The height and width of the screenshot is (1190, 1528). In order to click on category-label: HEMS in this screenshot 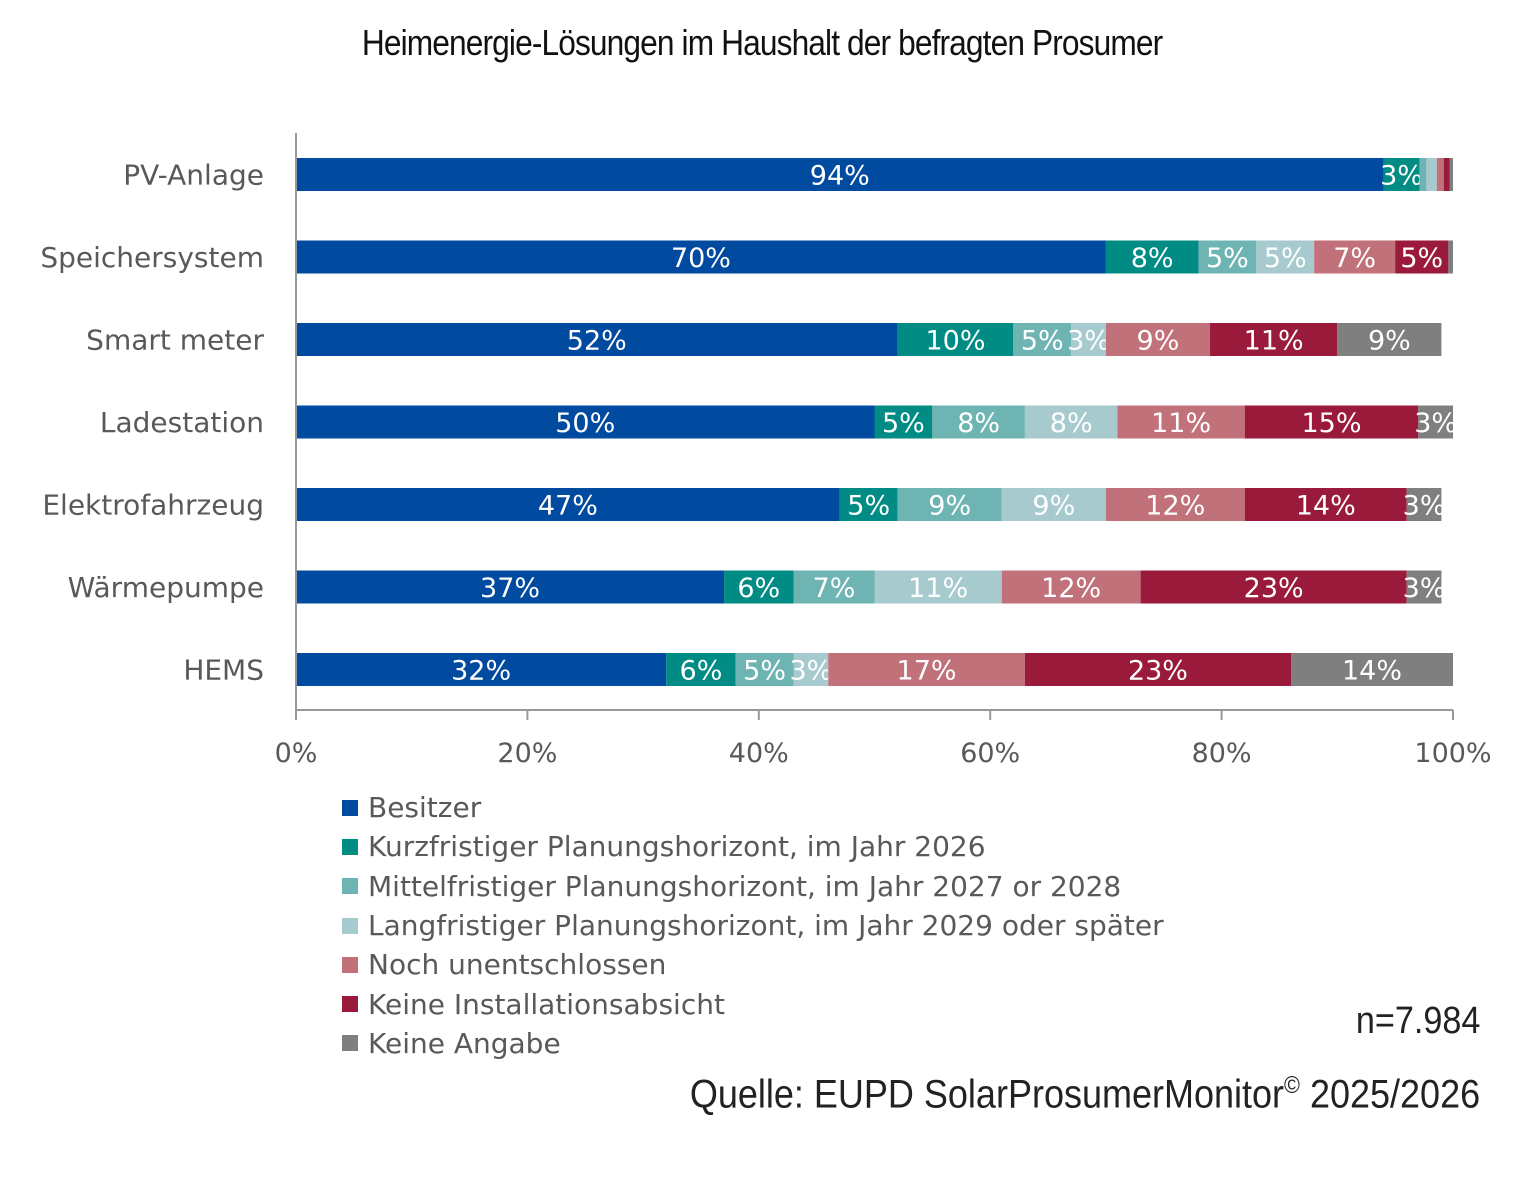, I will do `click(223, 670)`.